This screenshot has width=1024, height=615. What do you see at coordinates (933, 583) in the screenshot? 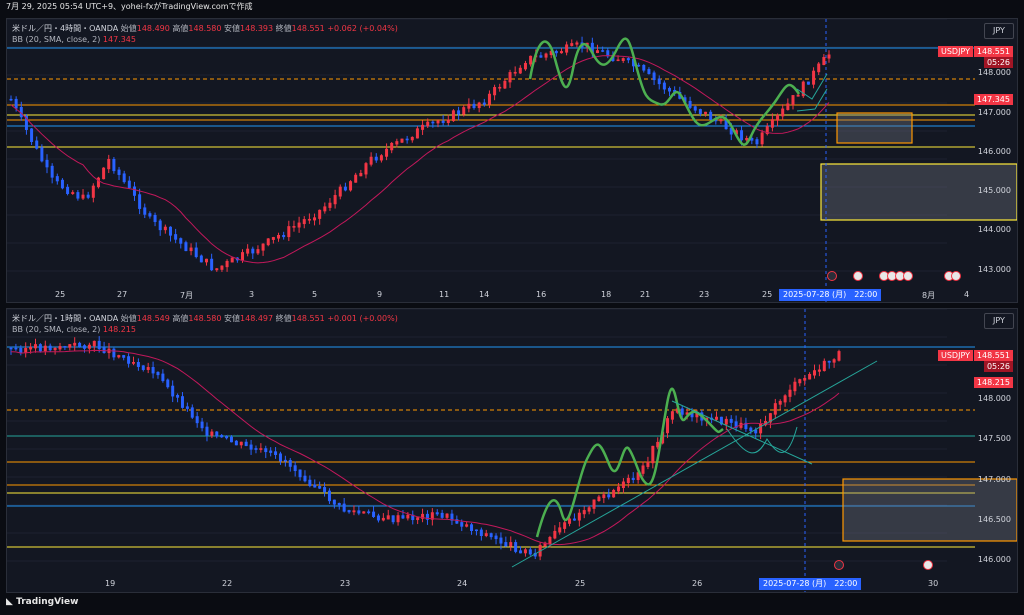
I see `date-axis-label: 30` at bounding box center [933, 583].